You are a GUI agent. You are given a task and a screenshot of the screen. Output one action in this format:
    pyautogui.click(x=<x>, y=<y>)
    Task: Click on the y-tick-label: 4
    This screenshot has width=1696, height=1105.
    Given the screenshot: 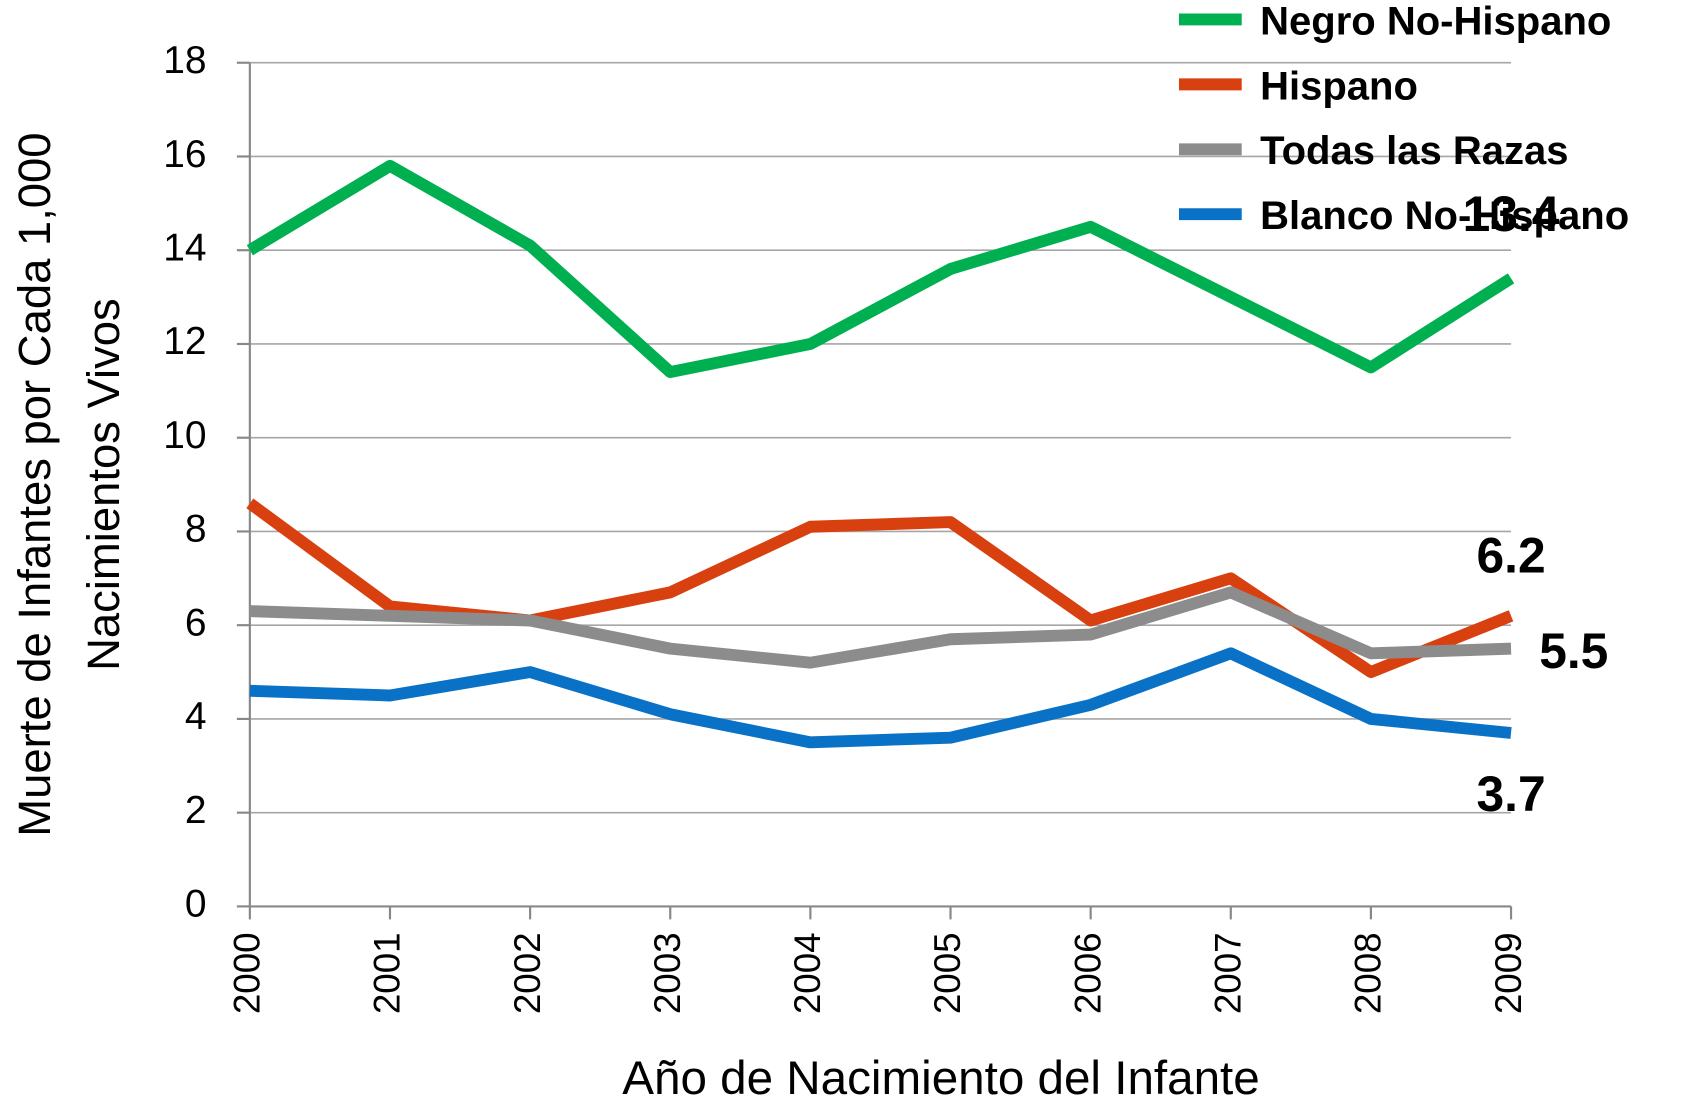 What is the action you would take?
    pyautogui.click(x=196, y=716)
    